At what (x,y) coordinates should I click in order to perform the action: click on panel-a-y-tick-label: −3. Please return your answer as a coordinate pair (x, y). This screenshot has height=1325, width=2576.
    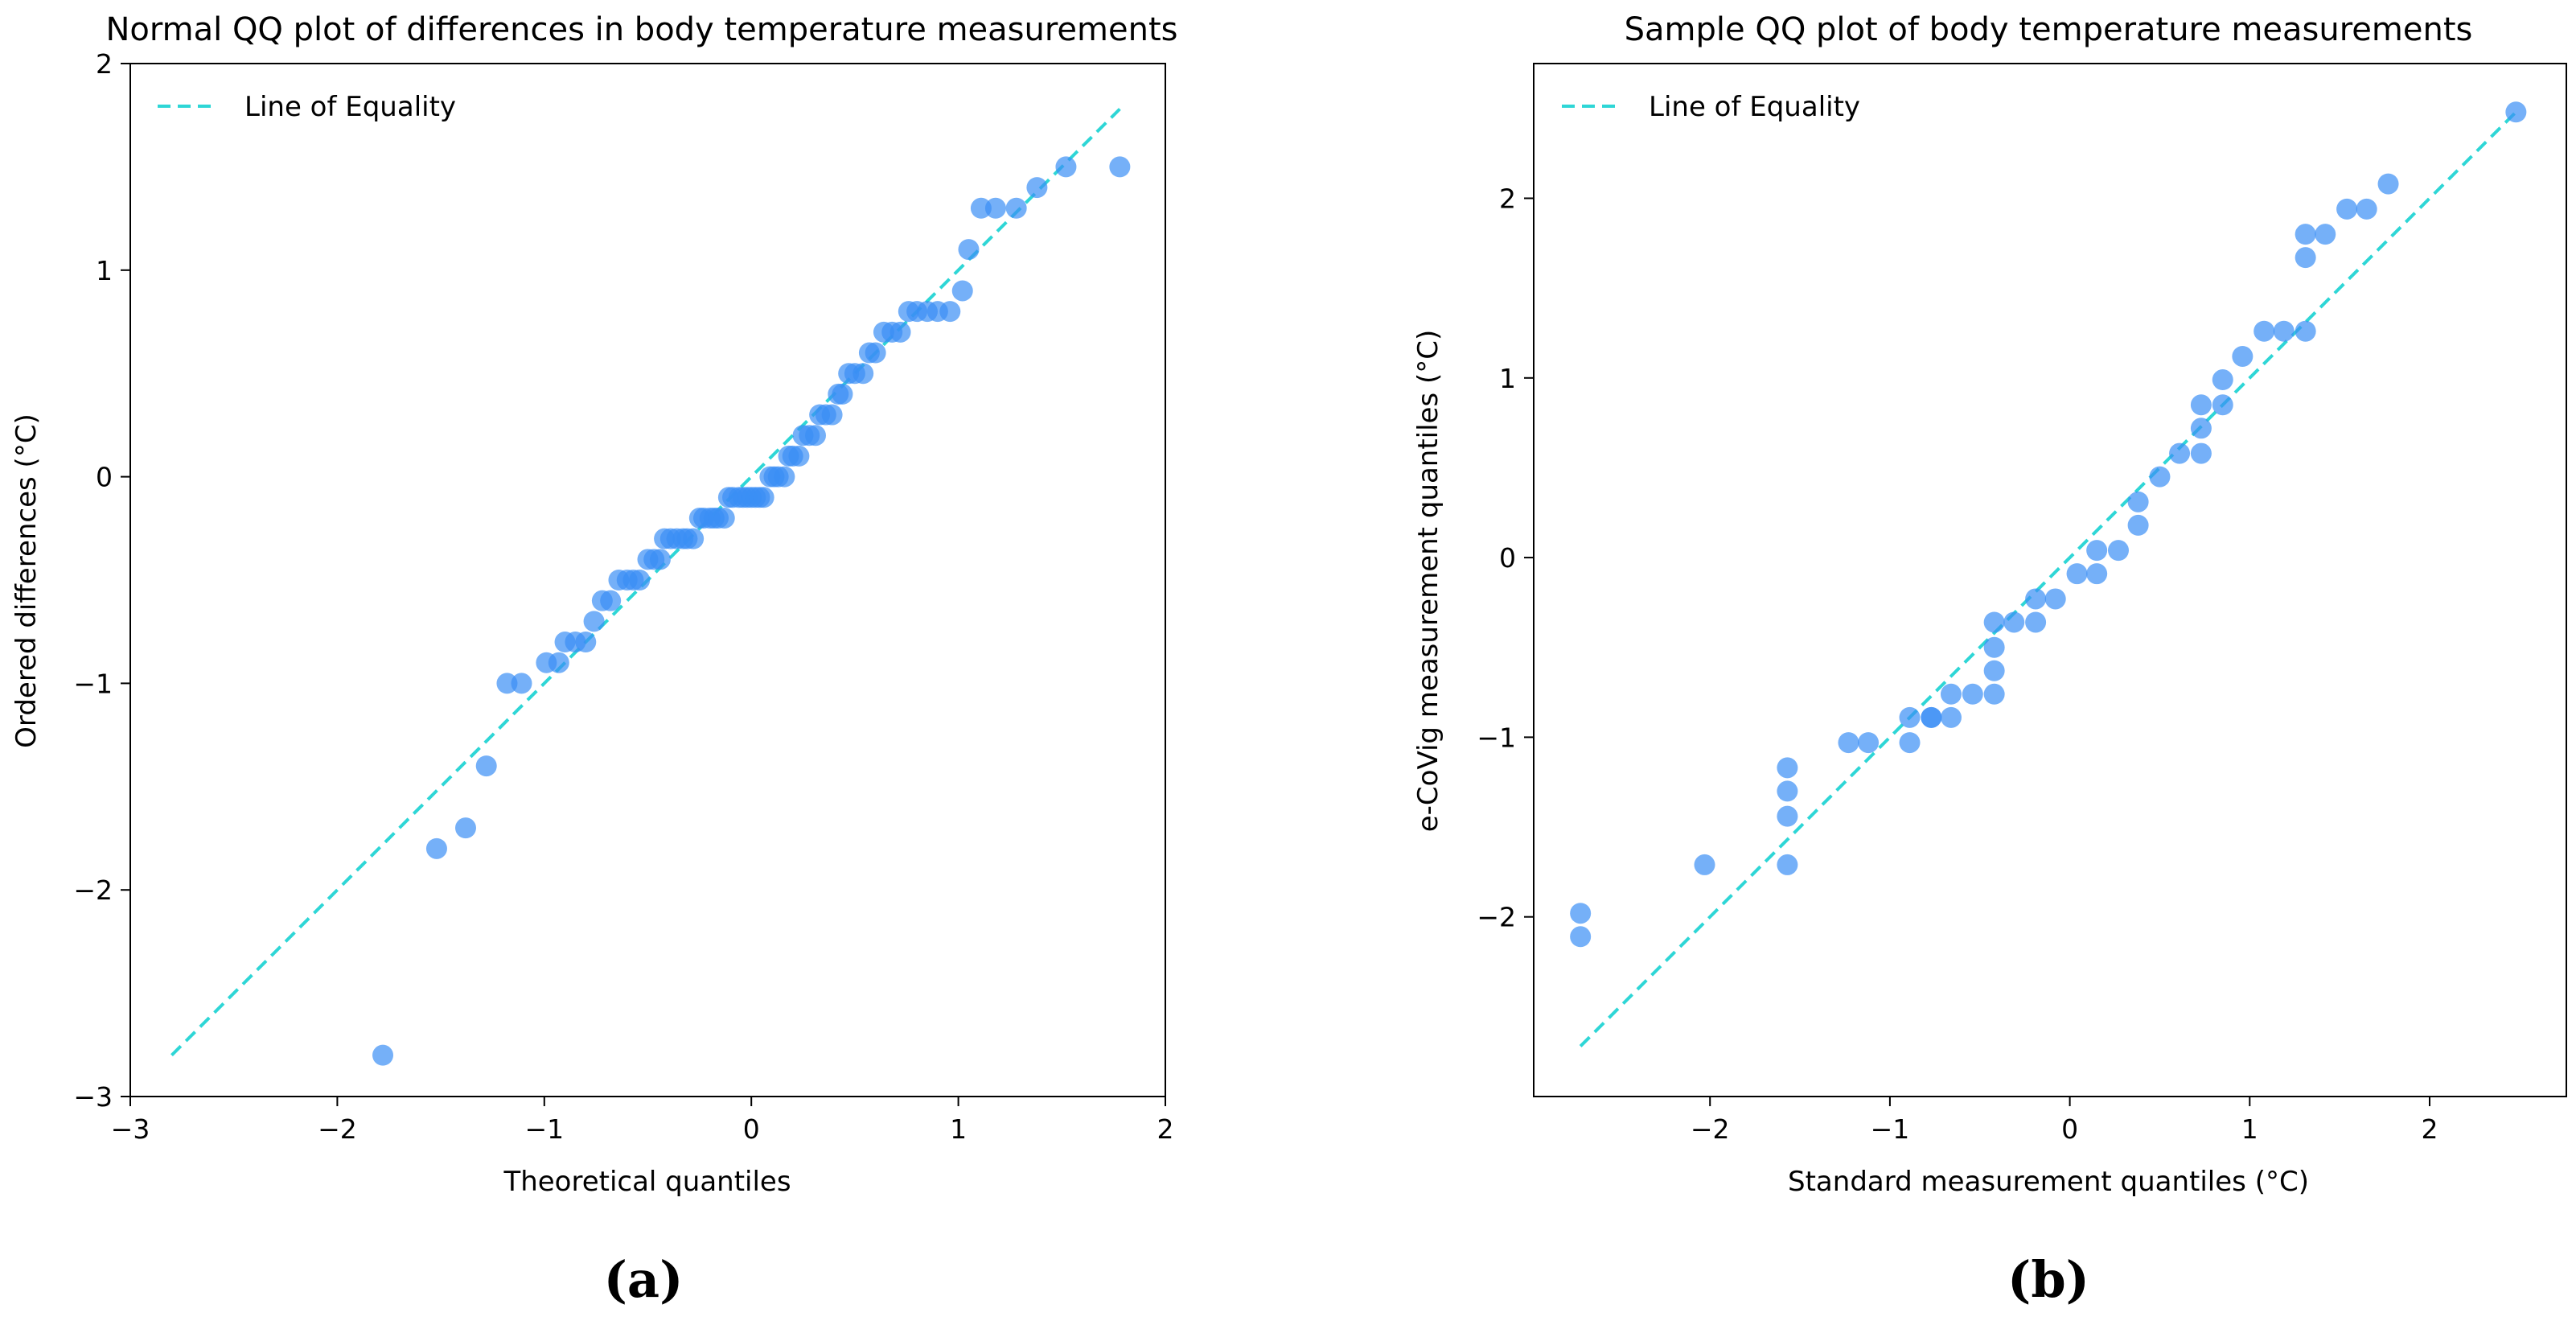
    Looking at the image, I should click on (93, 1097).